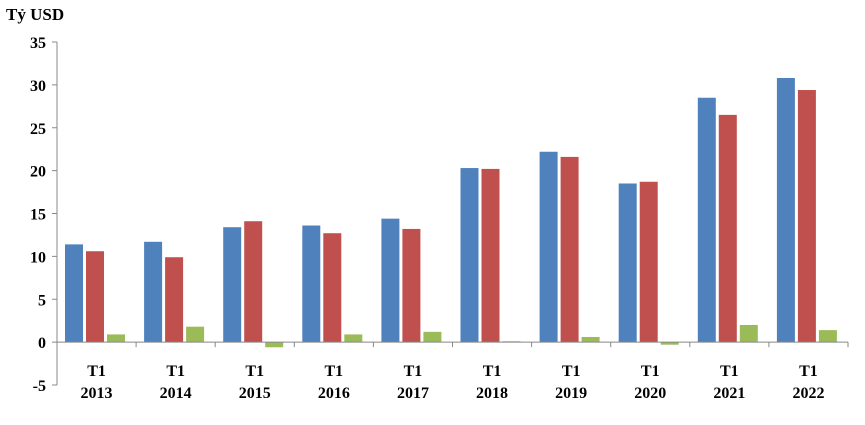  What do you see at coordinates (469, 255) in the screenshot?
I see `bar-series1-2018` at bounding box center [469, 255].